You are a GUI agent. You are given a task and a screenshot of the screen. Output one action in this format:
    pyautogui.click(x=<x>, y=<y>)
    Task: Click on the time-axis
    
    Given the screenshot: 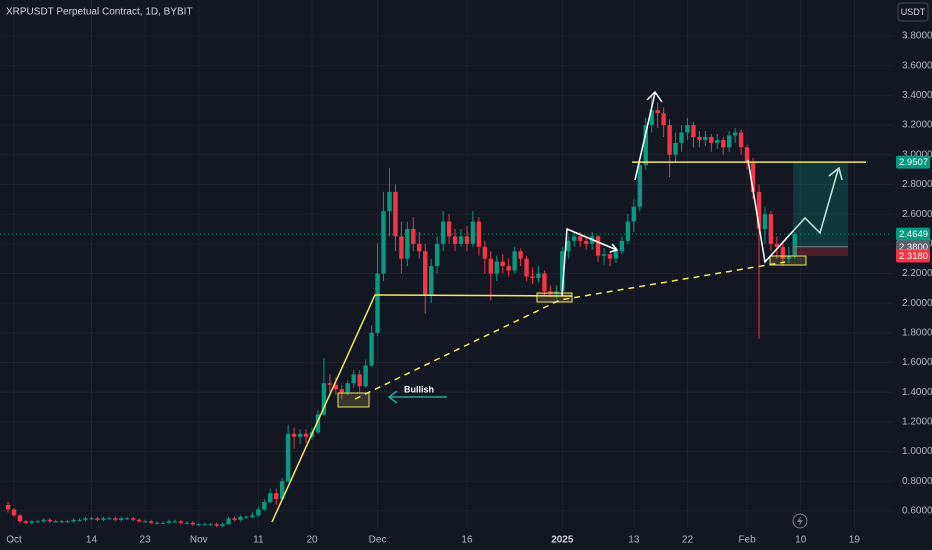 What is the action you would take?
    pyautogui.click(x=466, y=539)
    